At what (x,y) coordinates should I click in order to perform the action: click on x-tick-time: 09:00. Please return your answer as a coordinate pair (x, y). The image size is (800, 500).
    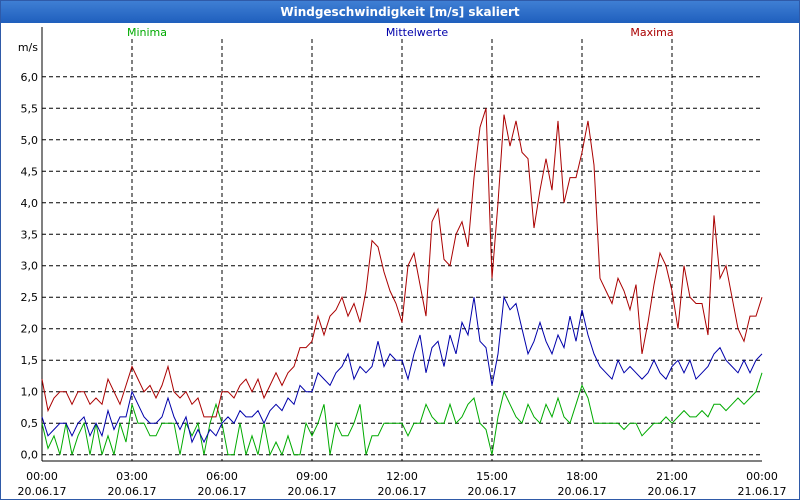
    Looking at the image, I should click on (312, 476).